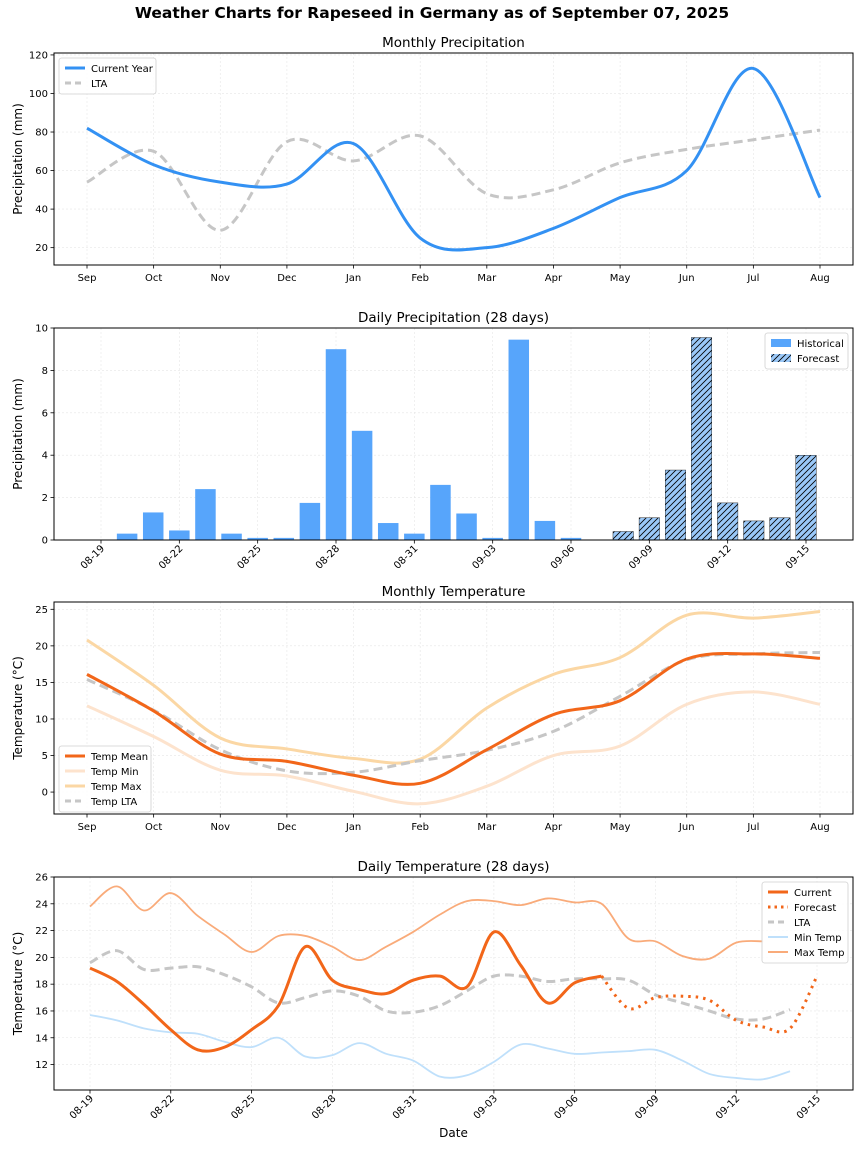  Describe the element at coordinates (41, 931) in the screenshot. I see `y-tick-label: 22` at that location.